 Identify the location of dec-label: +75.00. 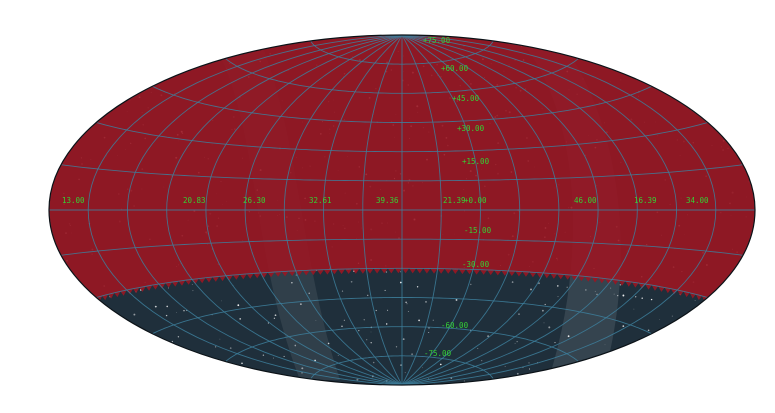
(437, 40).